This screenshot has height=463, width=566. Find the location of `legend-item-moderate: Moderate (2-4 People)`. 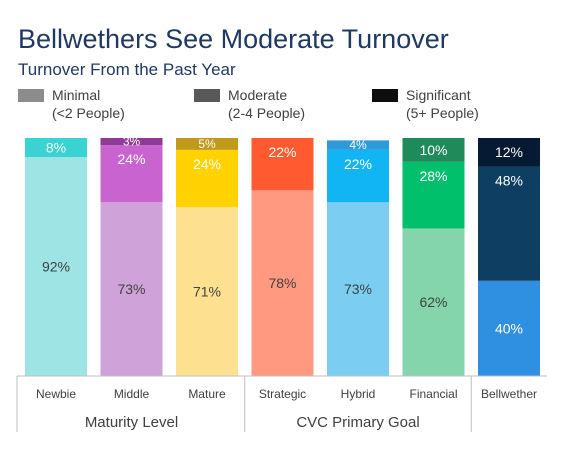

legend-item-moderate: Moderate (2-4 People) is located at coordinates (249, 104).